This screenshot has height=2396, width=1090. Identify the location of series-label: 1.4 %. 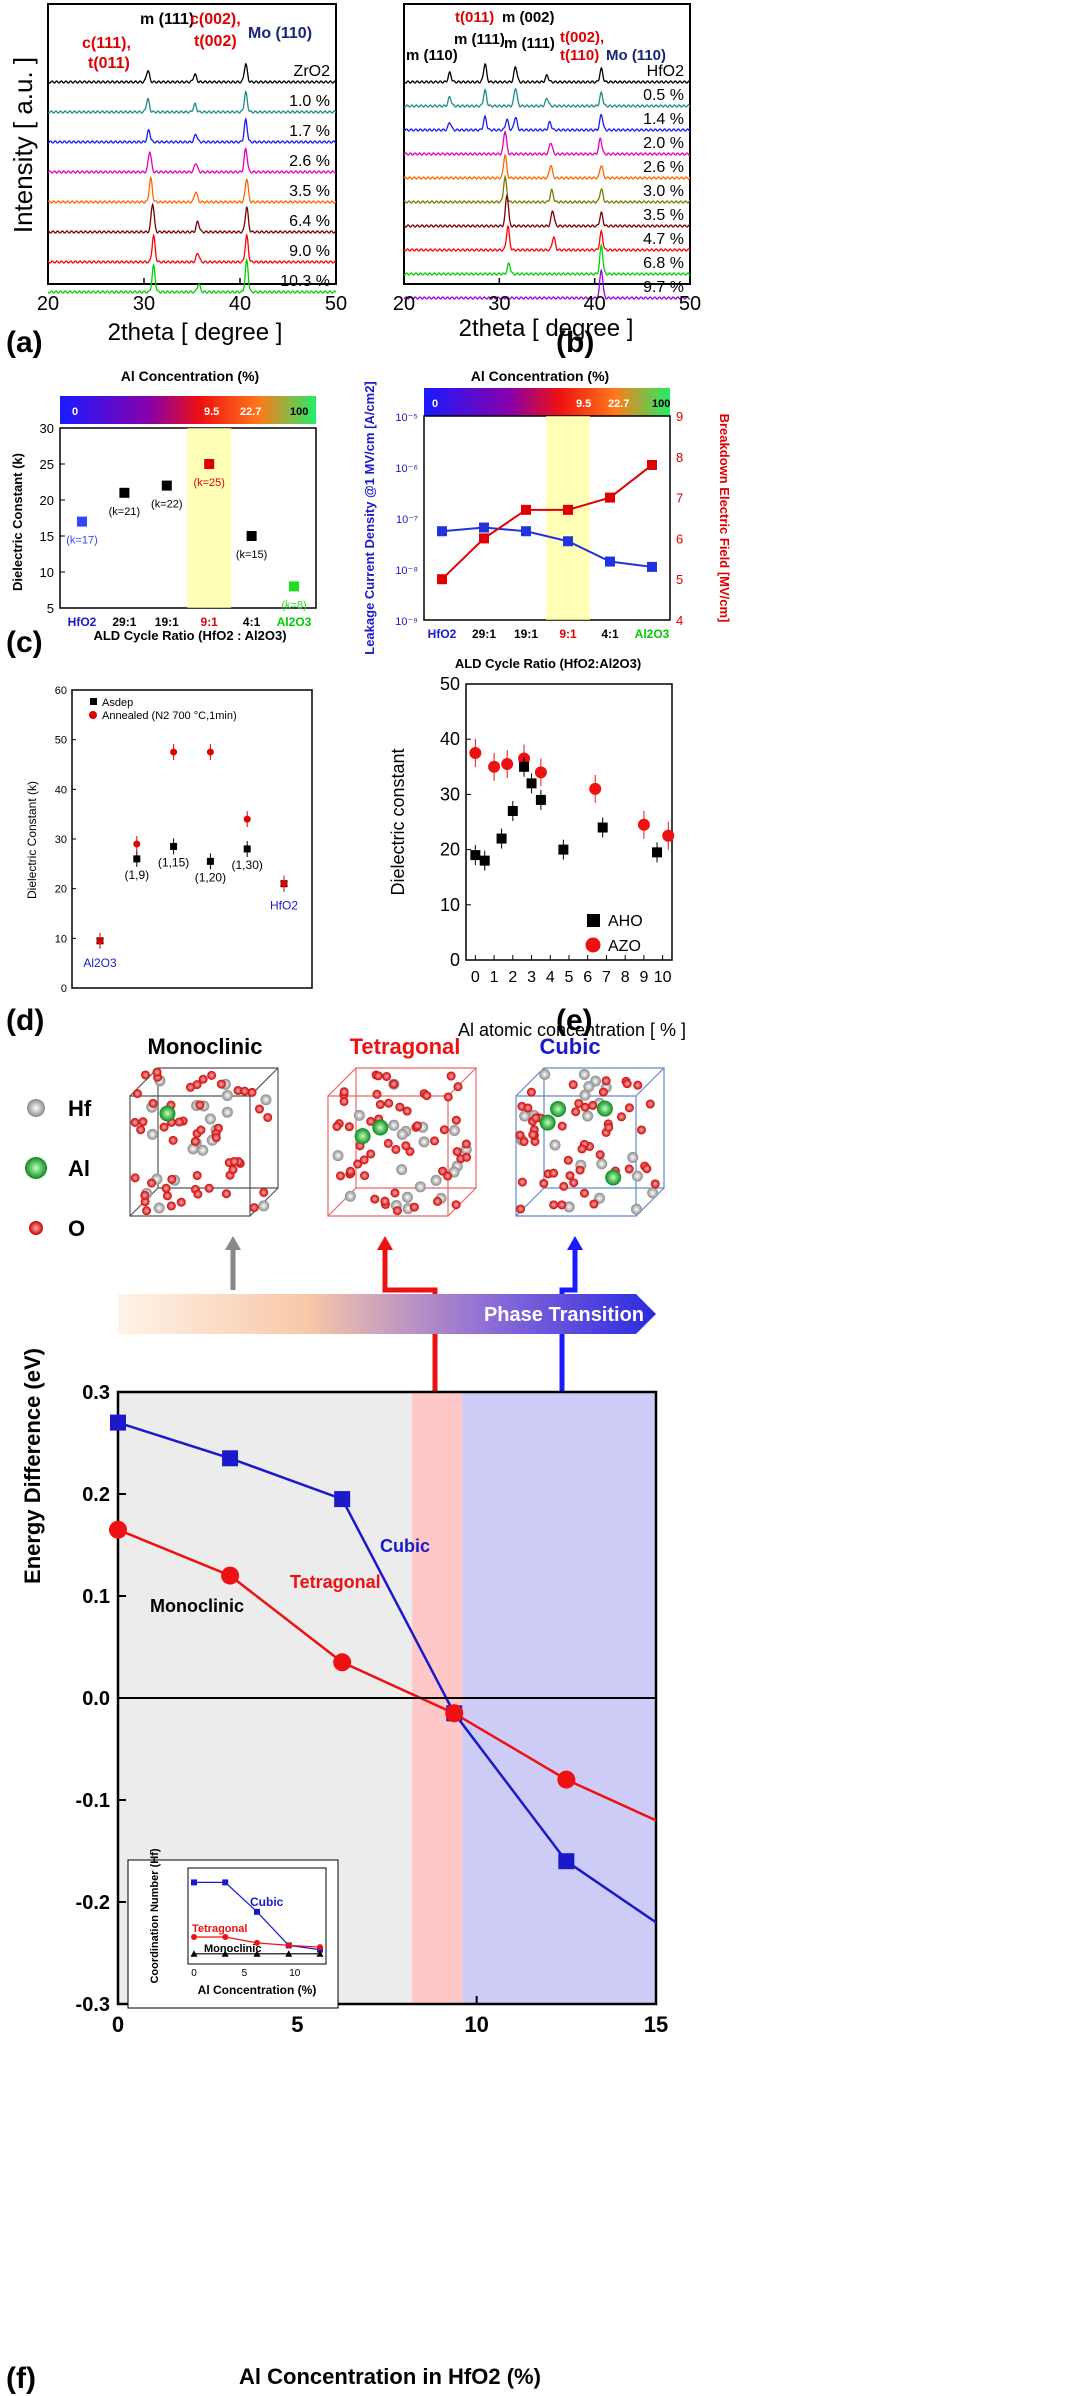
(663, 119).